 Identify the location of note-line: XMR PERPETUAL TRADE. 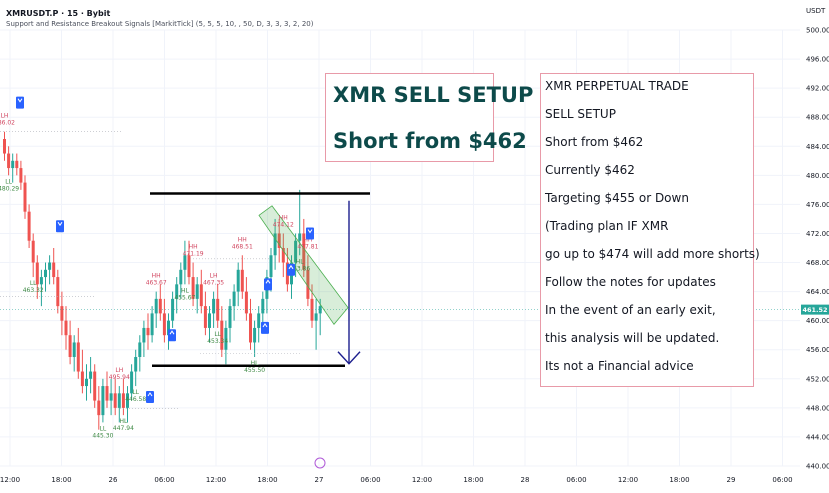
(617, 86).